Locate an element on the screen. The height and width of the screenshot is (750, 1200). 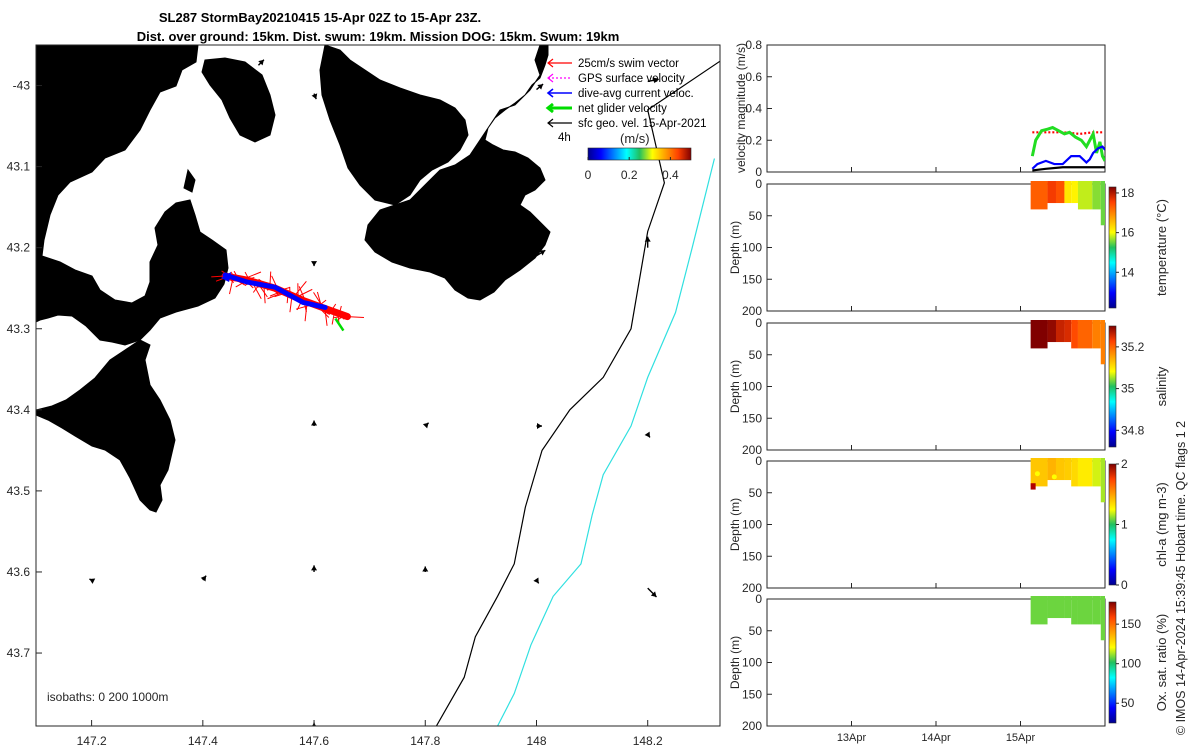
map-ytick-label: 43.7 is located at coordinates (19, 653).